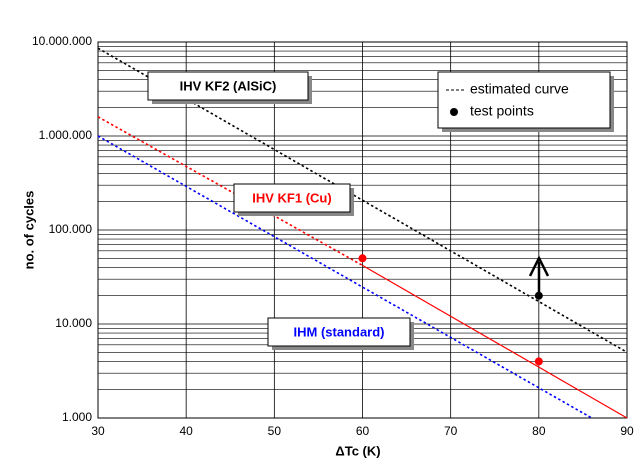 This screenshot has width=640, height=466. What do you see at coordinates (77, 417) in the screenshot?
I see `y-tick-label: 1.000` at bounding box center [77, 417].